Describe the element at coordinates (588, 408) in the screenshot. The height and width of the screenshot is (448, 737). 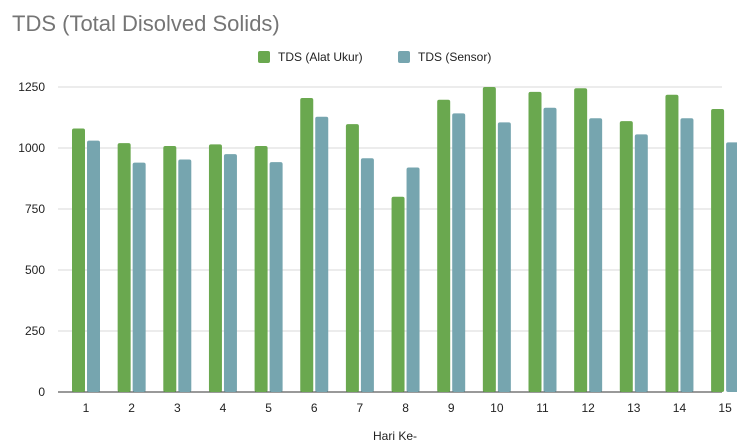
I see `x-tick-label-12: 12` at that location.